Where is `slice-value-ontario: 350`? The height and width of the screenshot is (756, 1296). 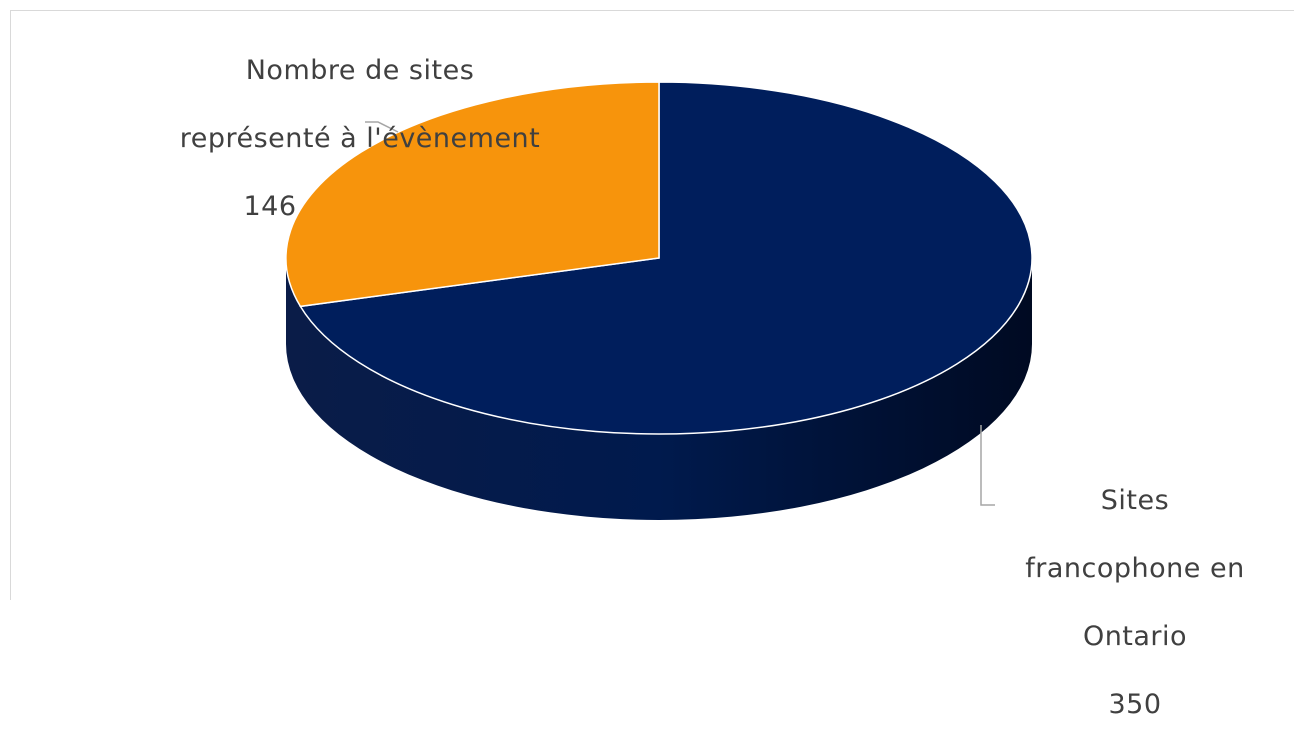 slice-value-ontario: 350 is located at coordinates (1135, 704).